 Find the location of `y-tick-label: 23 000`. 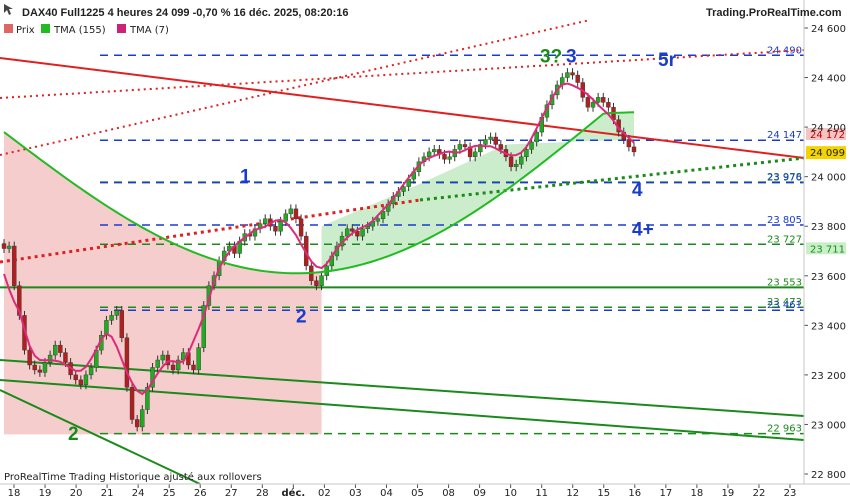

y-tick-label: 23 000 is located at coordinates (828, 425).